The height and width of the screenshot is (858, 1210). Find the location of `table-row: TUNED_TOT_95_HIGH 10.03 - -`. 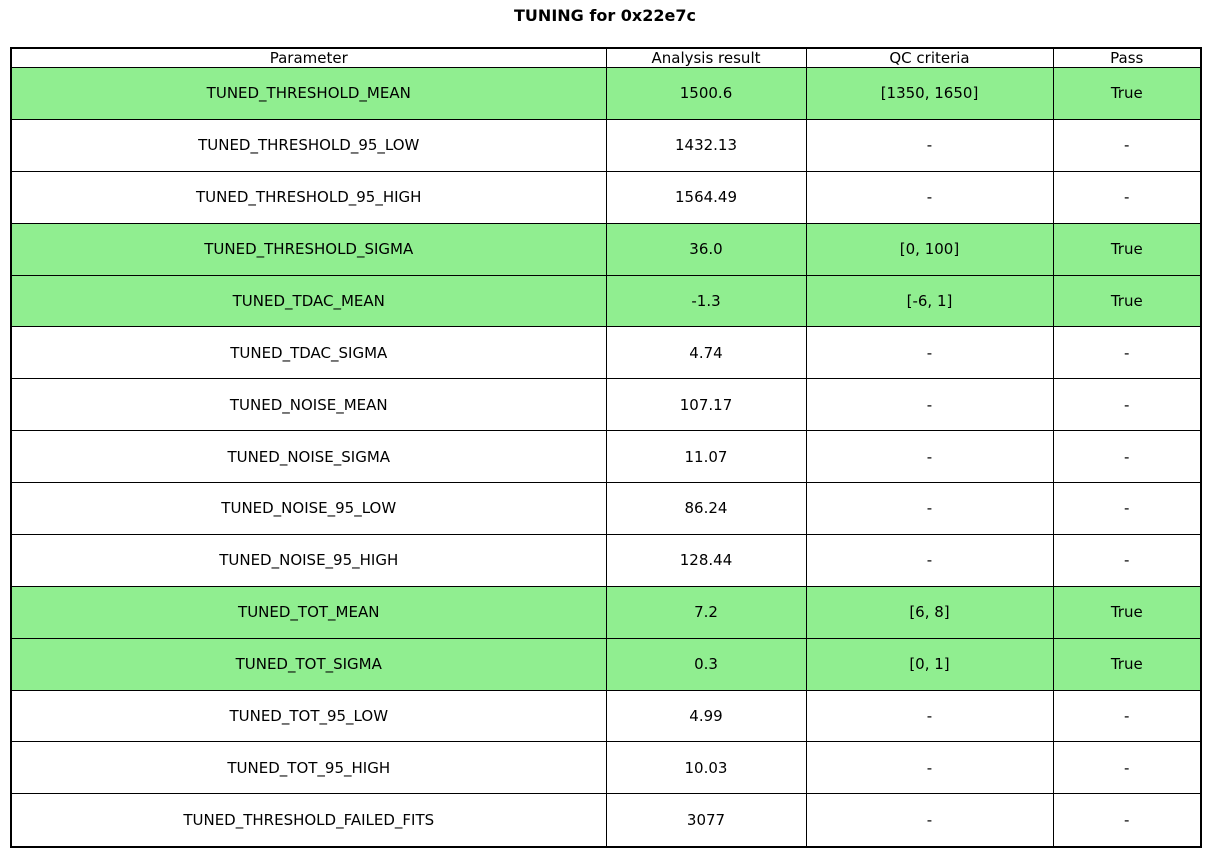

table-row: TUNED_TOT_95_HIGH 10.03 - - is located at coordinates (606, 768).